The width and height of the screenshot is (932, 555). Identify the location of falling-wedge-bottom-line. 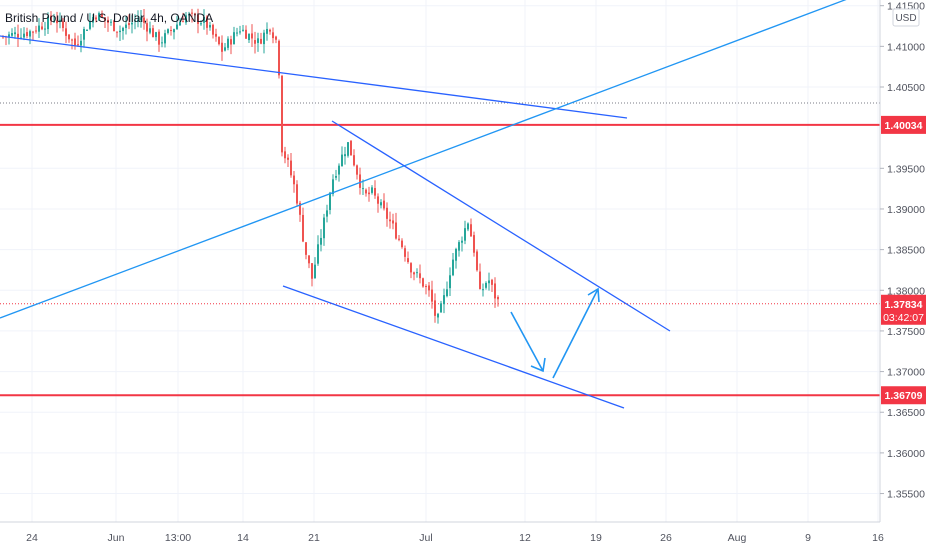
(453, 347).